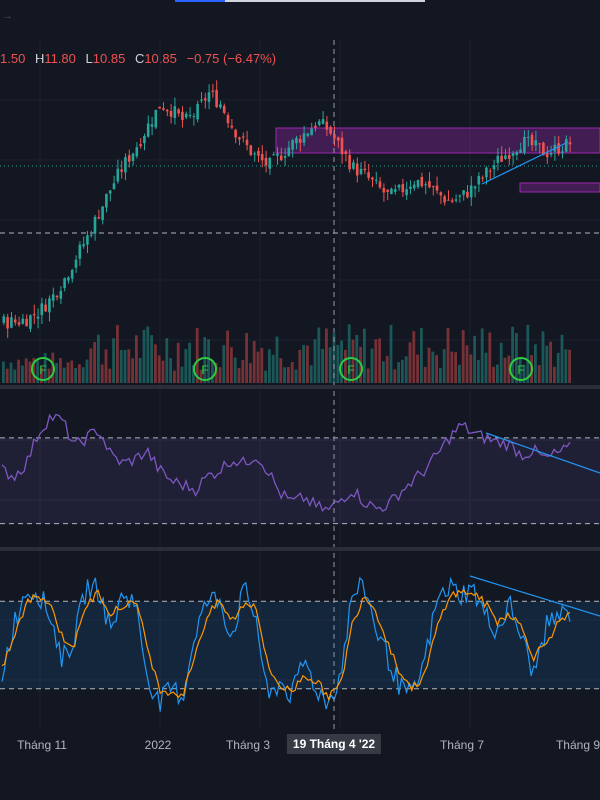 Image resolution: width=600 pixels, height=800 pixels. What do you see at coordinates (325, 1) in the screenshot?
I see `inactive-tab-indicator` at bounding box center [325, 1].